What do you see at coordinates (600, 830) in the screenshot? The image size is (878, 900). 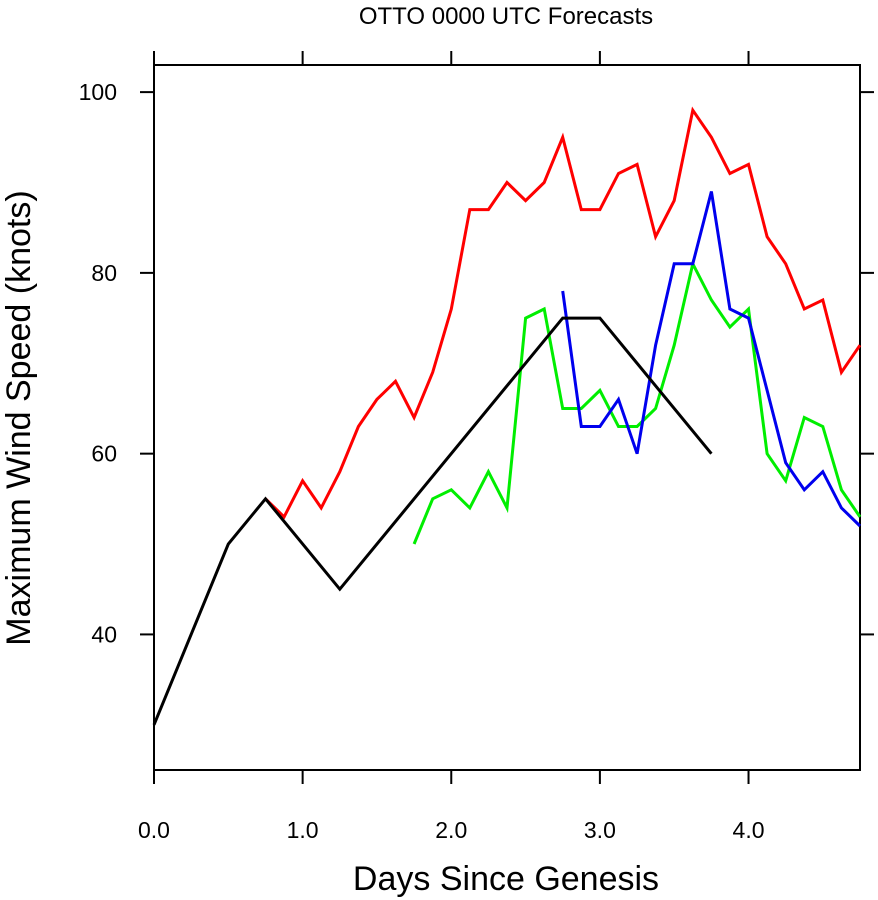 I see `x-tick-label: 3.0` at bounding box center [600, 830].